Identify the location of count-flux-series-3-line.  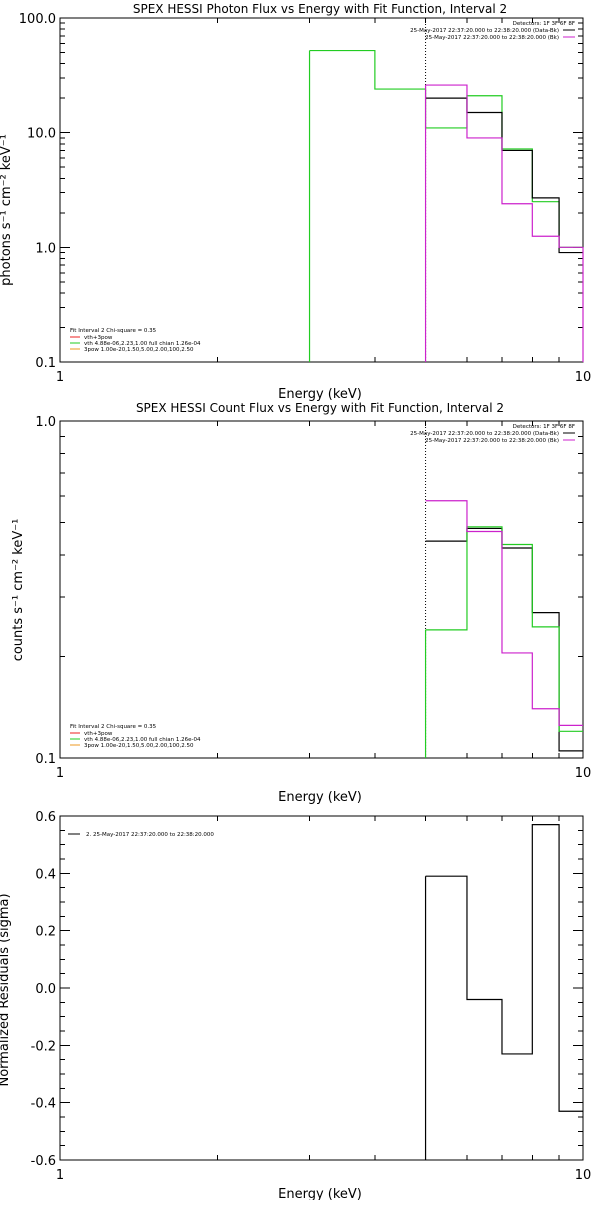
(504, 613).